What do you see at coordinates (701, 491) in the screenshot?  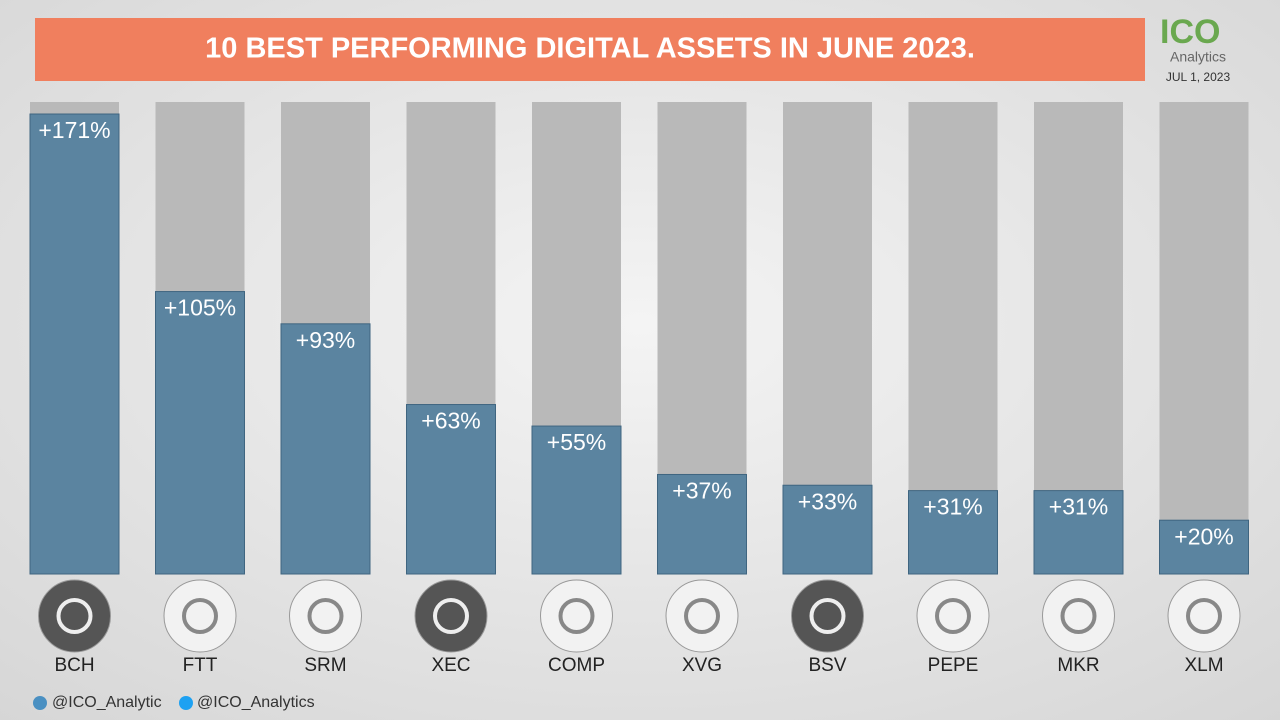 I see `value-label: +37%` at bounding box center [701, 491].